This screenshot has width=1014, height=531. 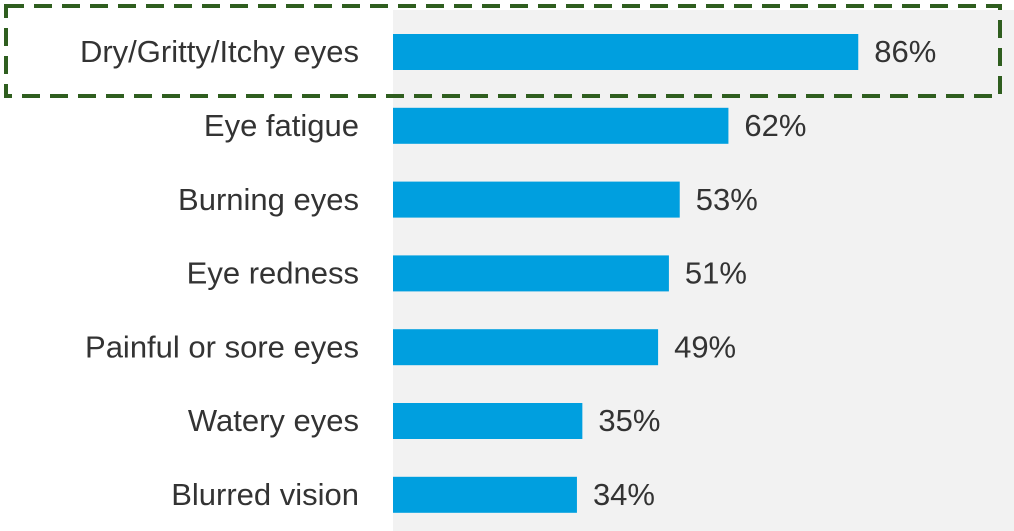 What do you see at coordinates (727, 199) in the screenshot?
I see `value-label: 53%` at bounding box center [727, 199].